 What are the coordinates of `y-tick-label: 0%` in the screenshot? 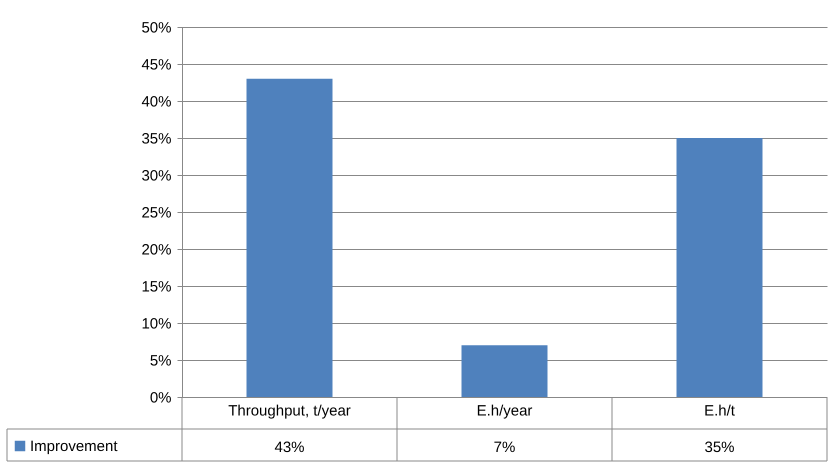 It's located at (161, 398).